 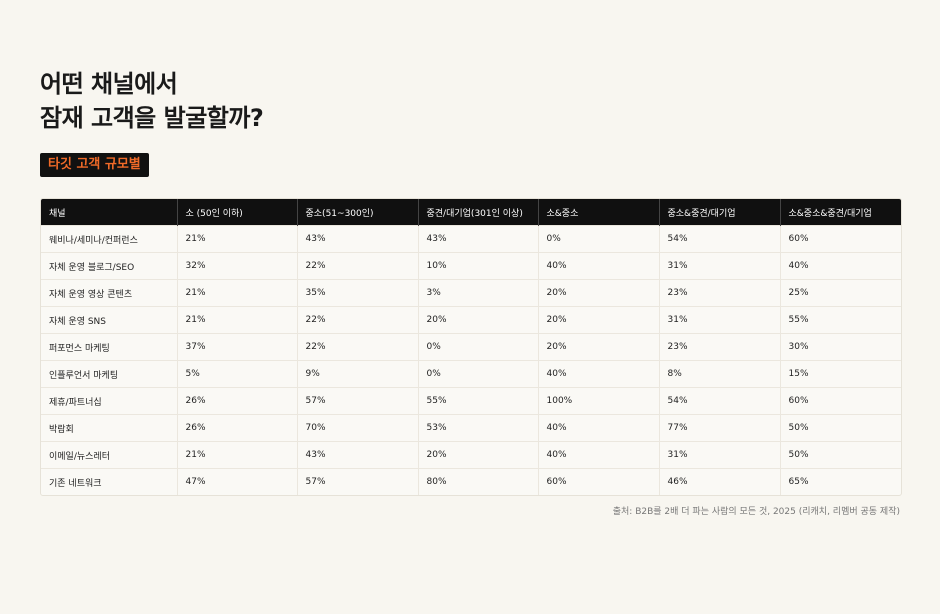 What do you see at coordinates (357, 374) in the screenshot?
I see `value-cell: 9%` at bounding box center [357, 374].